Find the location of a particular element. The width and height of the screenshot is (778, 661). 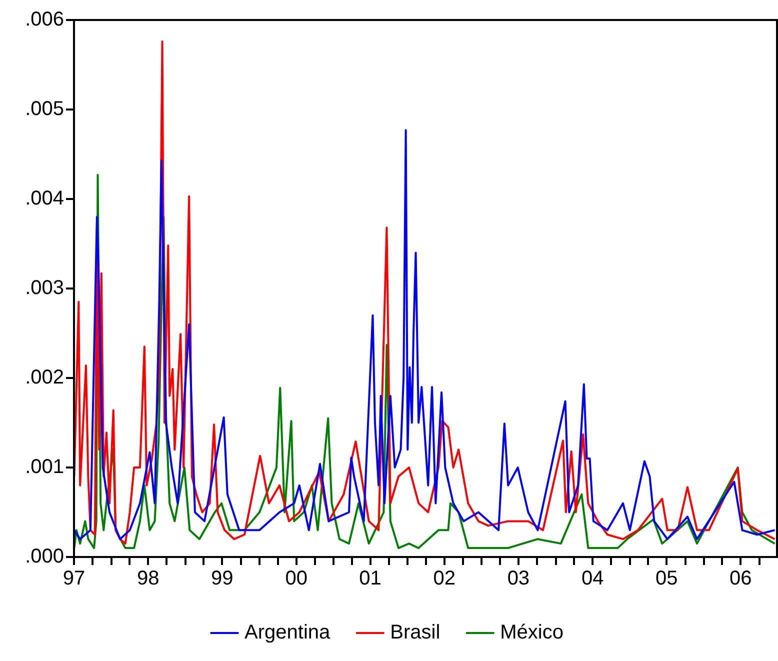

y-tick-label: .005 is located at coordinates (44, 109).